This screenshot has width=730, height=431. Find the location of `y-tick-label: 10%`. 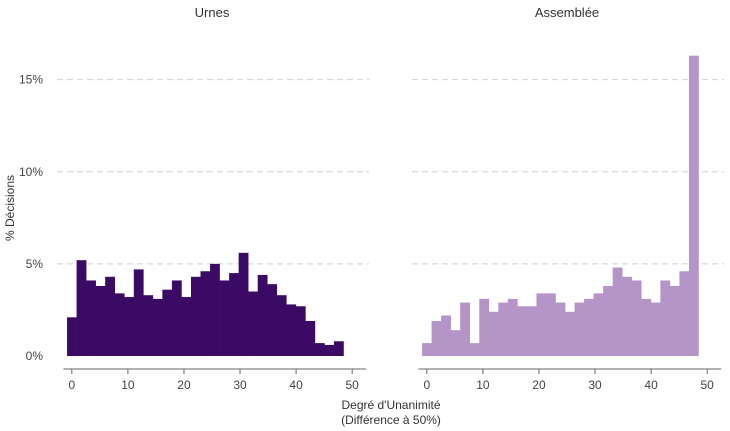

y-tick-label: 10% is located at coordinates (31, 172).